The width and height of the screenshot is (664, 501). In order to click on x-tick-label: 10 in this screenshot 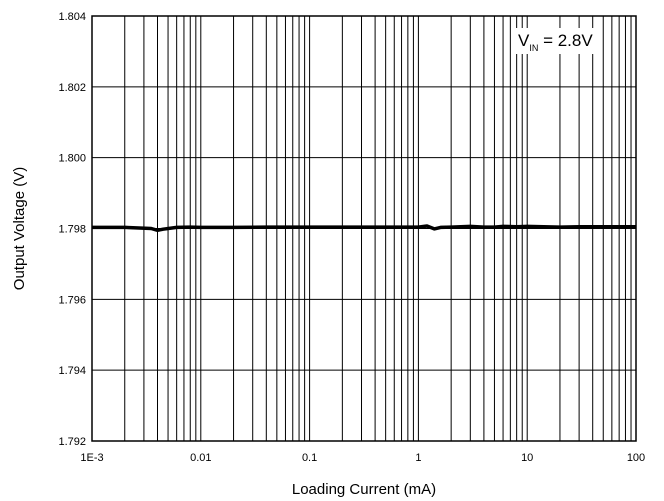, I will do `click(527, 458)`.